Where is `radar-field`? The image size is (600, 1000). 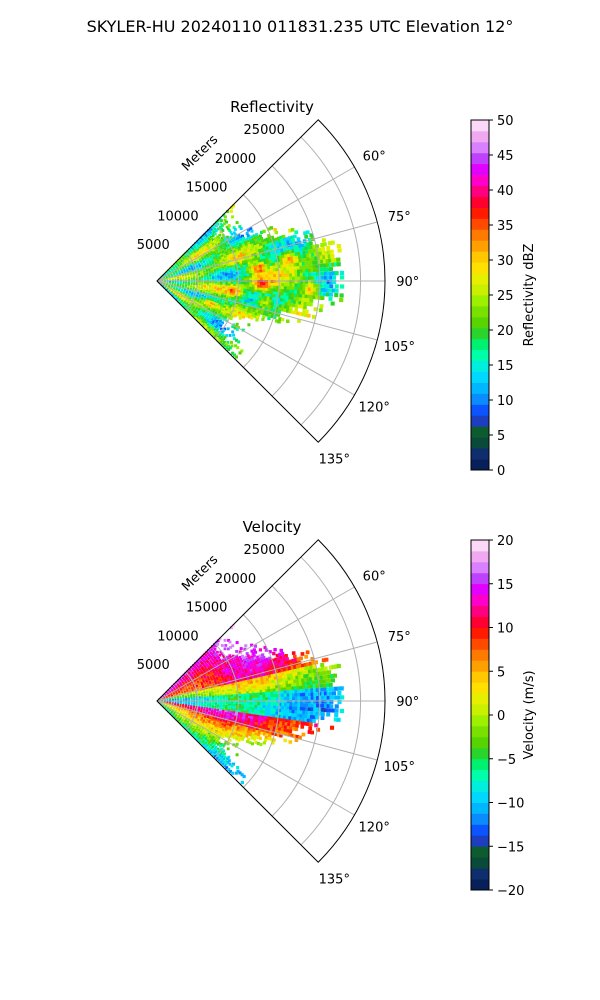
radar-field is located at coordinates (251, 704).